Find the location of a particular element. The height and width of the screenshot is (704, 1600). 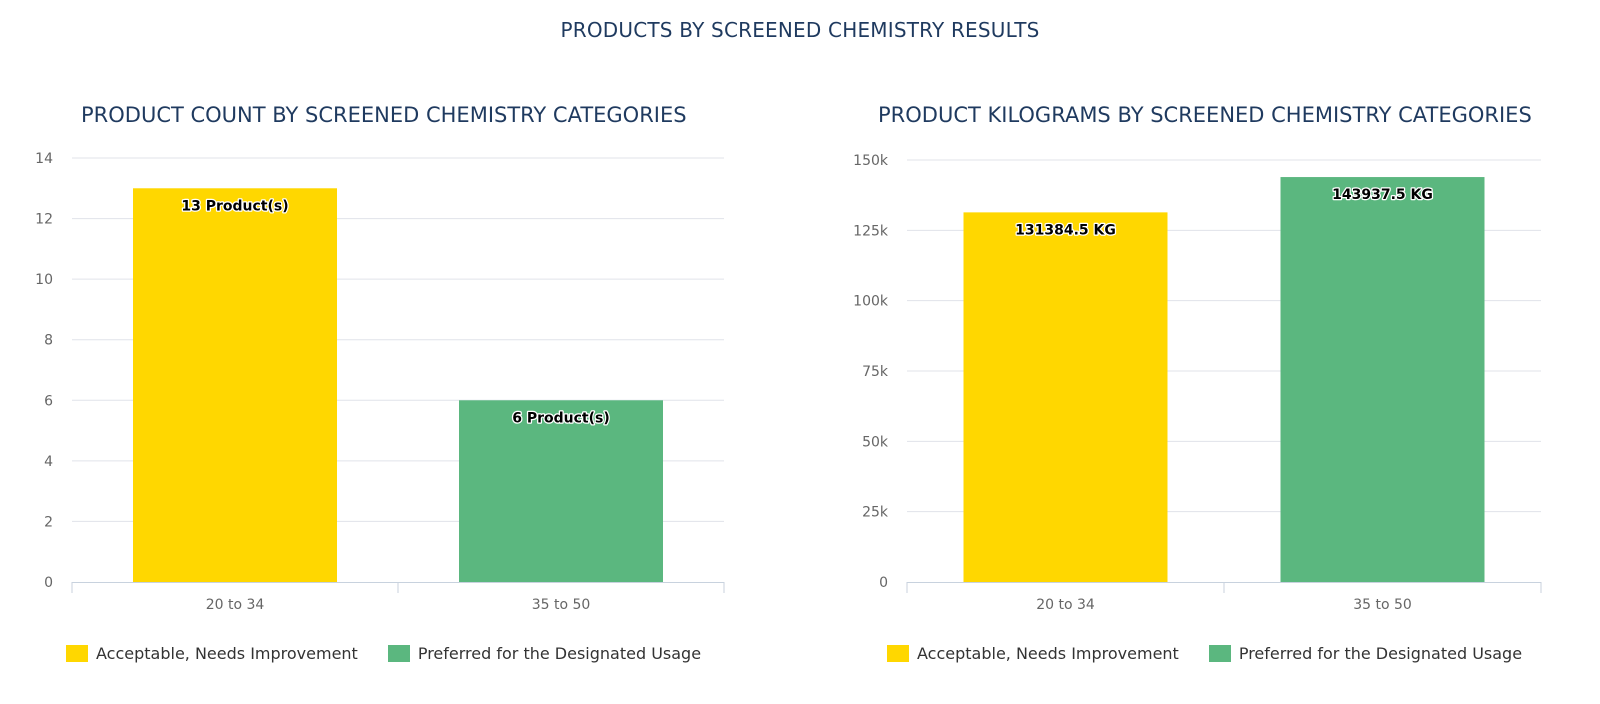

kg-ytick-label: 50k is located at coordinates (875, 442).